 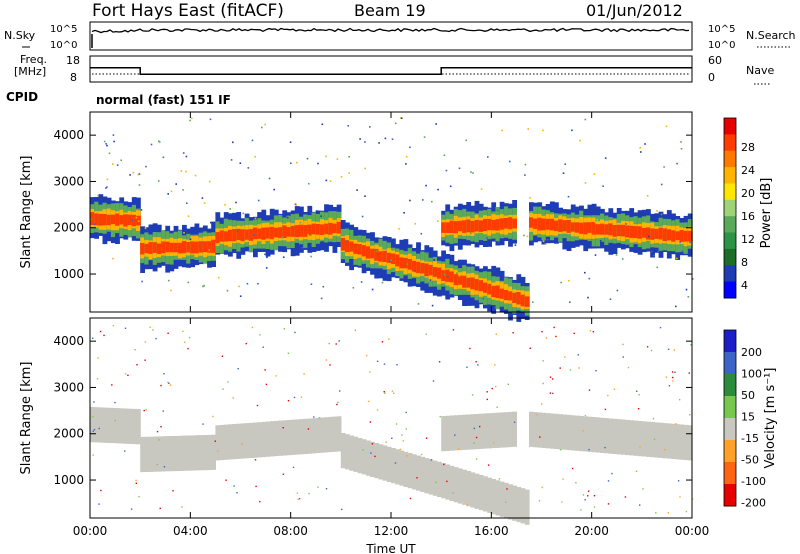 What do you see at coordinates (391, 69) in the screenshot?
I see `freq-panel-frame` at bounding box center [391, 69].